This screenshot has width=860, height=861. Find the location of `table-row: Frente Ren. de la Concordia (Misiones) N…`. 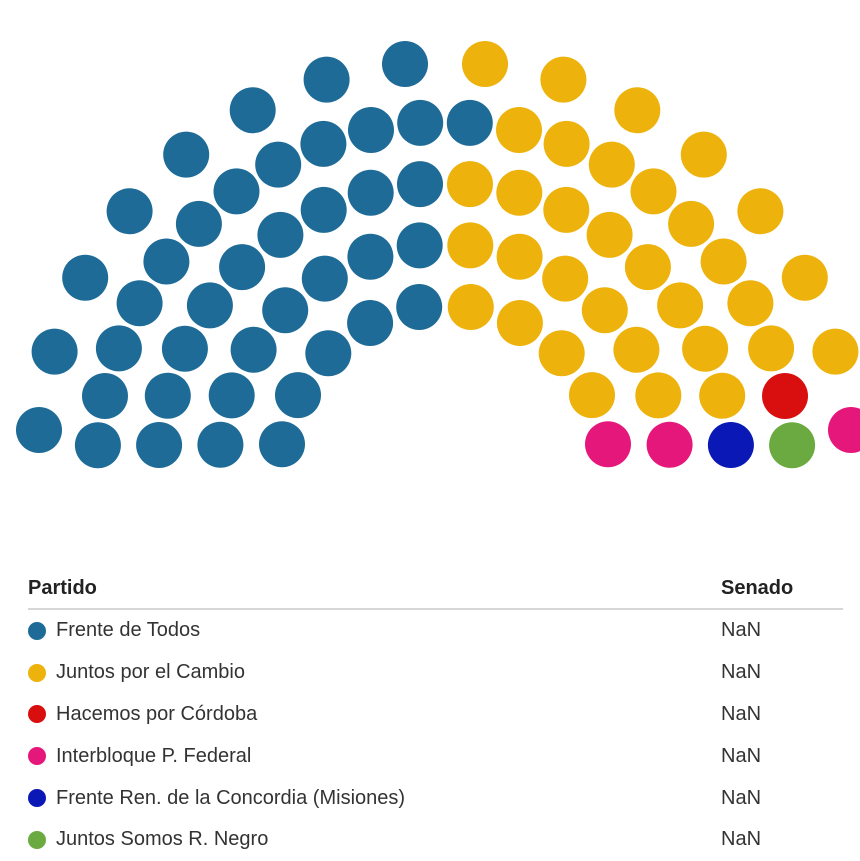

table-row: Frente Ren. de la Concordia (Misiones) N… is located at coordinates (435, 798).